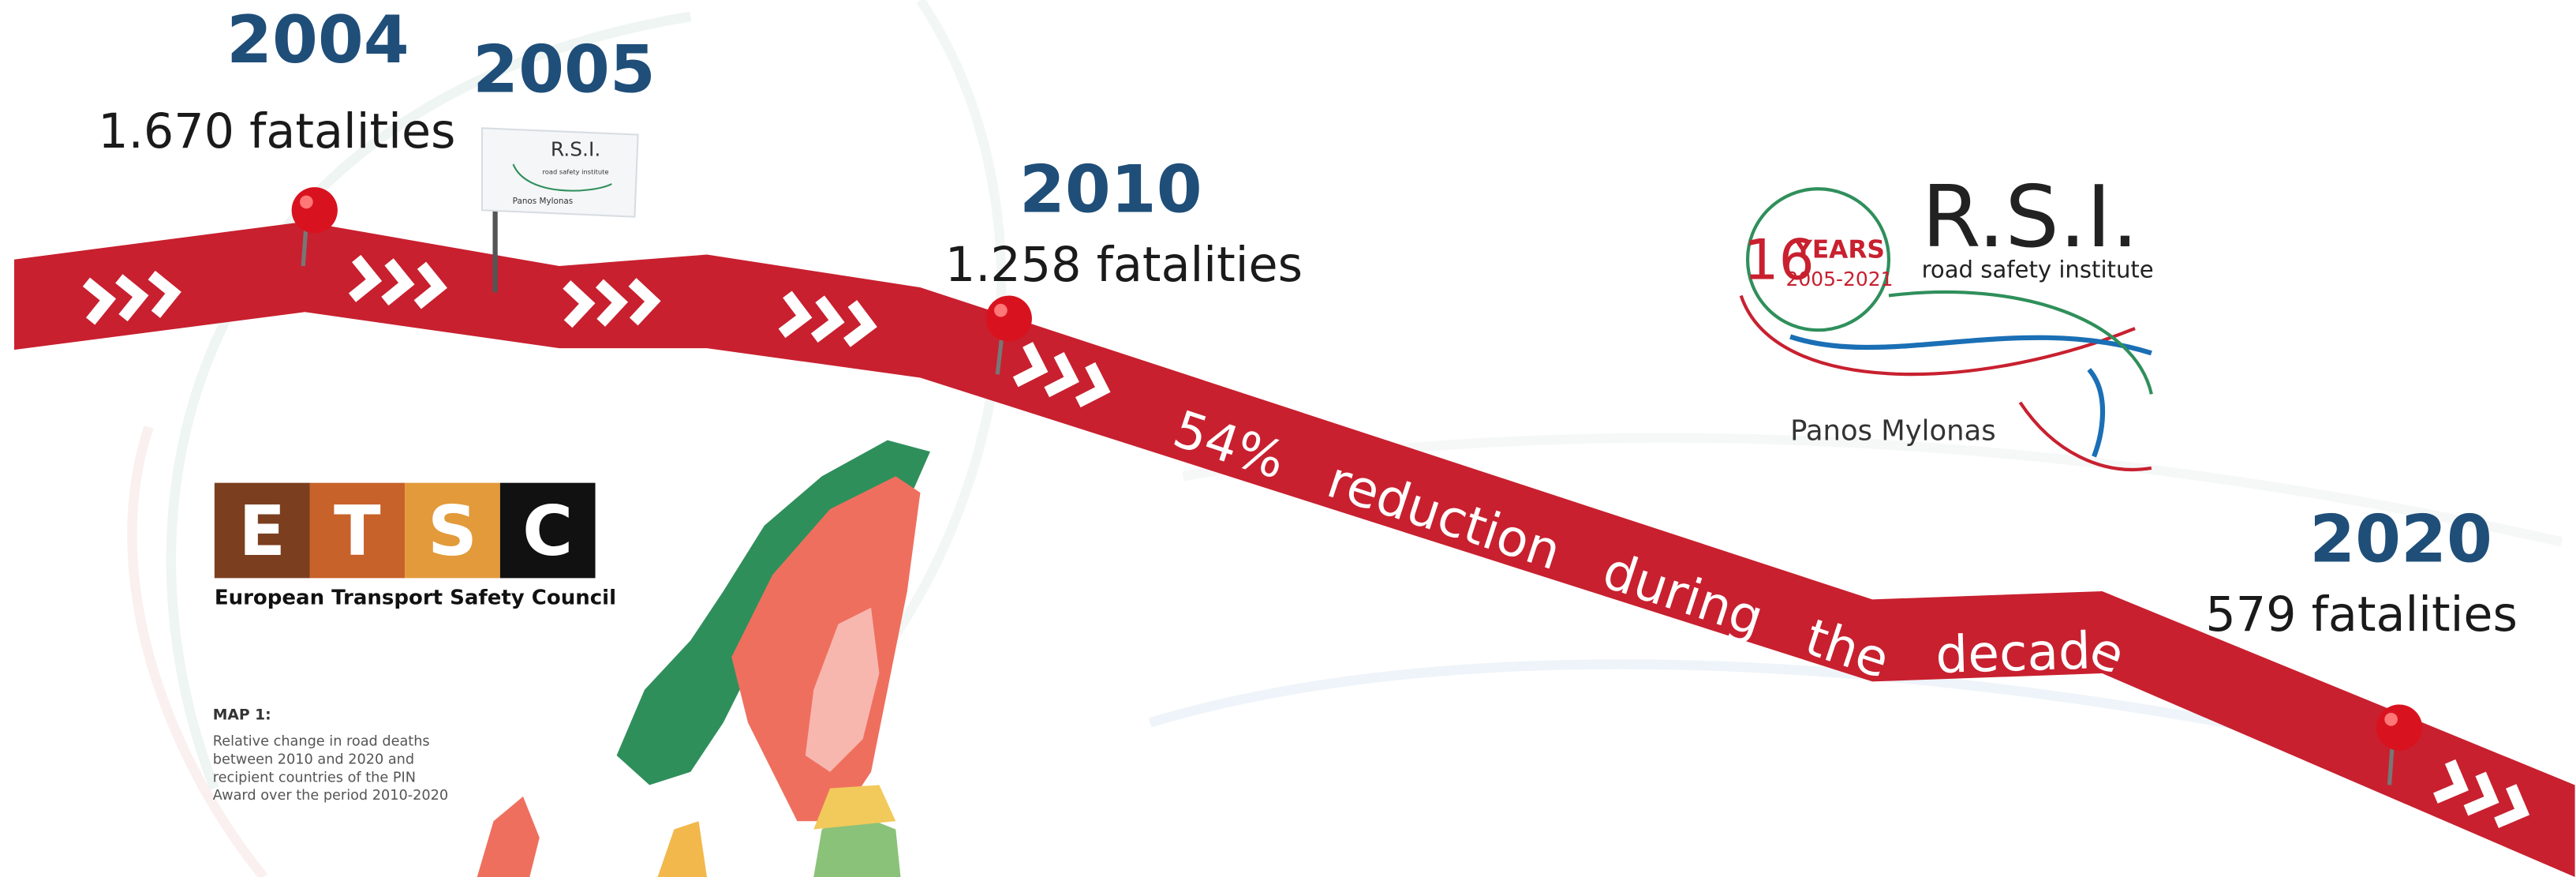  What do you see at coordinates (564, 70) in the screenshot?
I see `year-label: 2005` at bounding box center [564, 70].